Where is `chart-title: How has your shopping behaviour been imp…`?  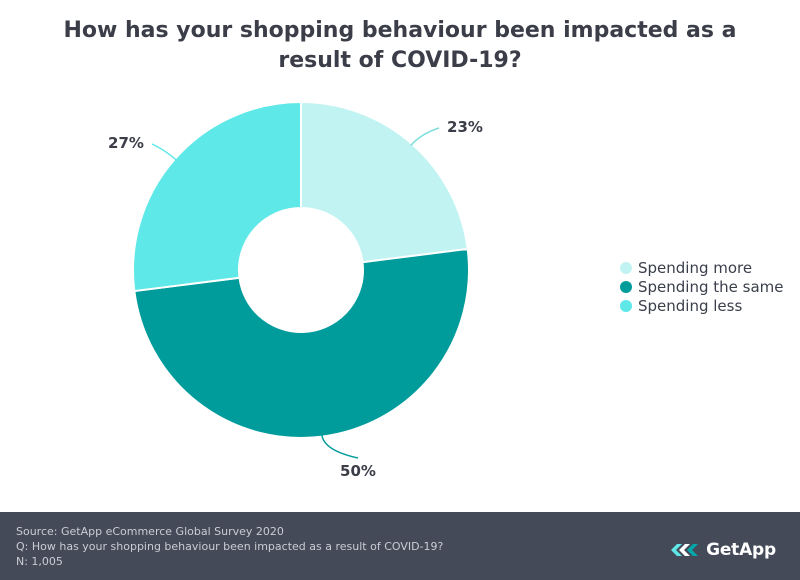
chart-title: How has your shopping behaviour been imp… is located at coordinates (400, 46).